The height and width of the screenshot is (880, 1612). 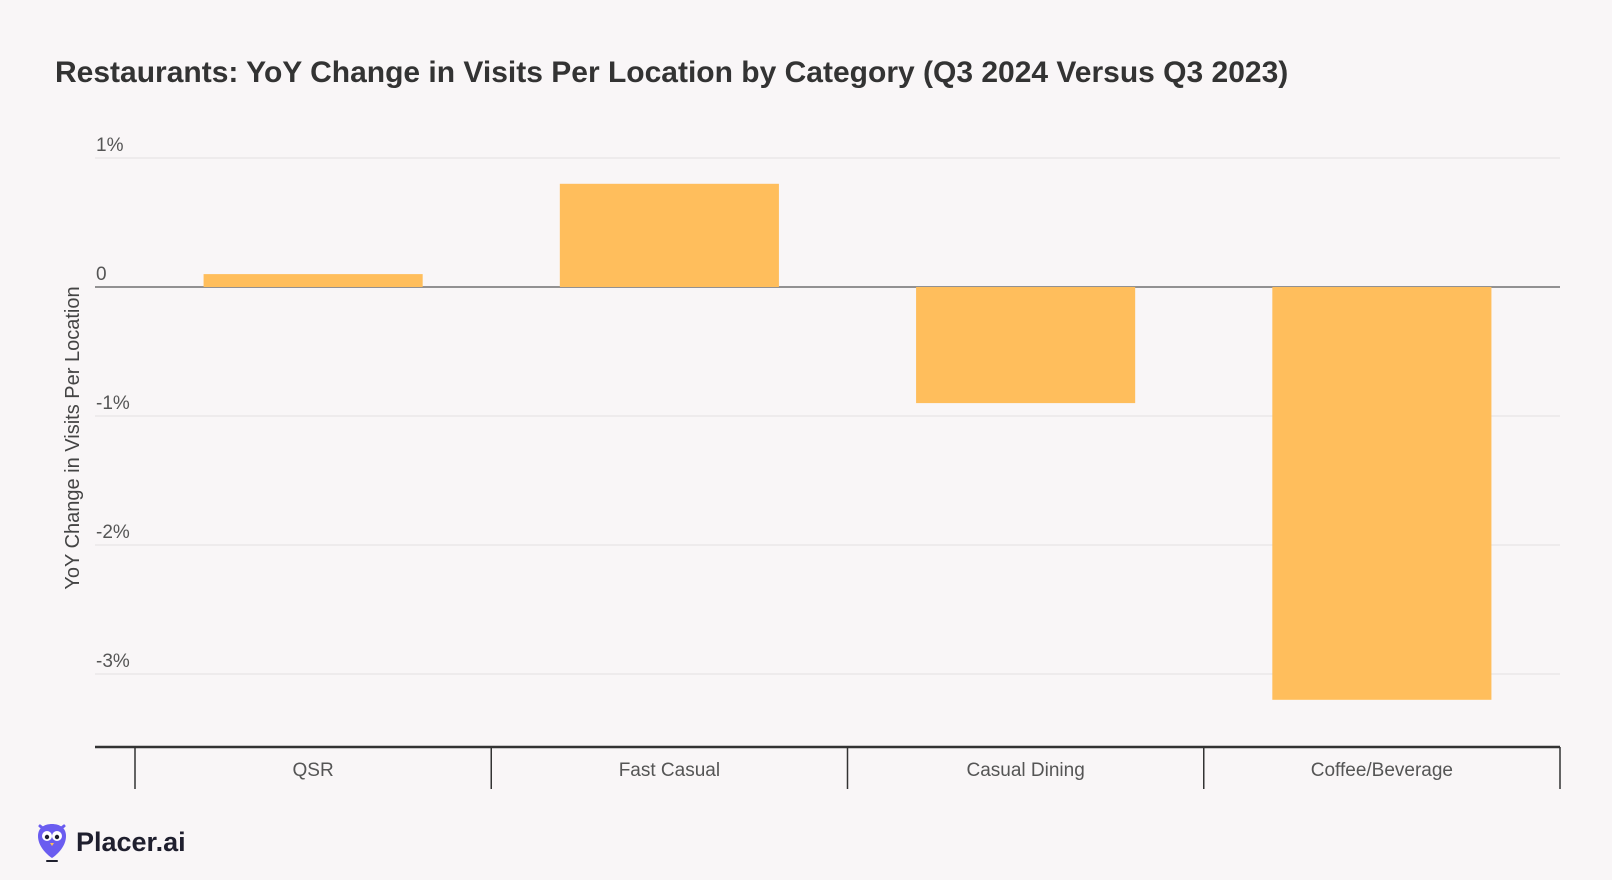 What do you see at coordinates (113, 661) in the screenshot?
I see `y-tick-label: -3%` at bounding box center [113, 661].